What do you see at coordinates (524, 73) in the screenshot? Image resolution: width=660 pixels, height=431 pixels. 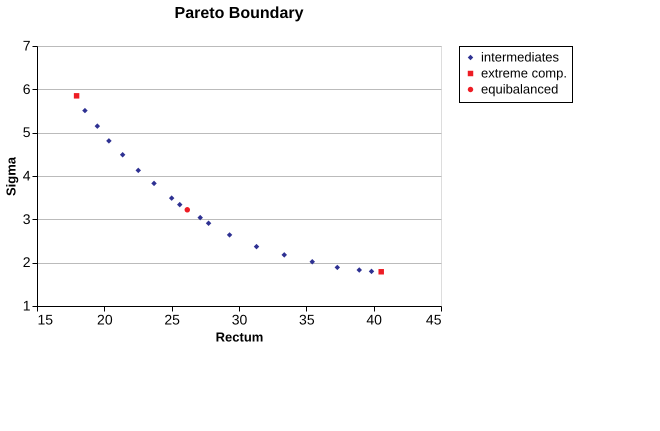 I see `legend-label: extreme comp.` at bounding box center [524, 73].